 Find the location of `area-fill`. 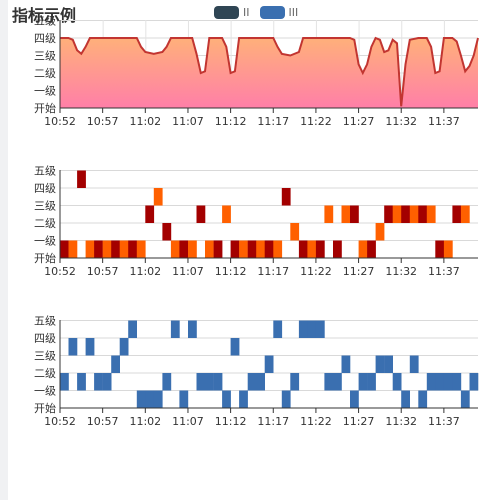

area-fill is located at coordinates (269, 73).